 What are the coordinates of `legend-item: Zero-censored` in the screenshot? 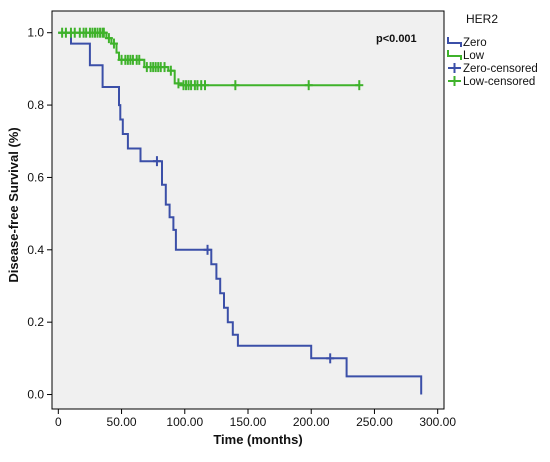 It's located at (493, 69).